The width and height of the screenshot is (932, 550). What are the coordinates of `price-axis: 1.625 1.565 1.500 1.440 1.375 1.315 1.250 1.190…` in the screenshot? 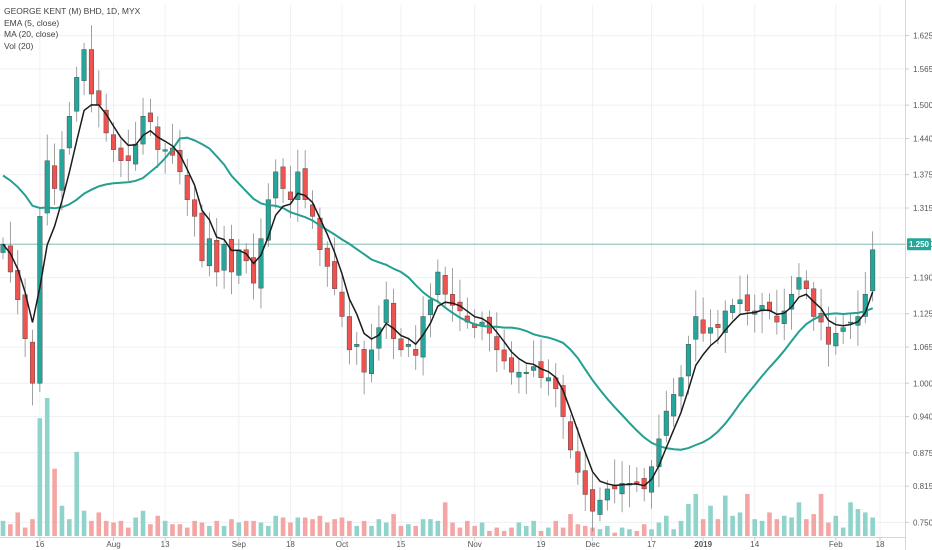 It's located at (918, 275).